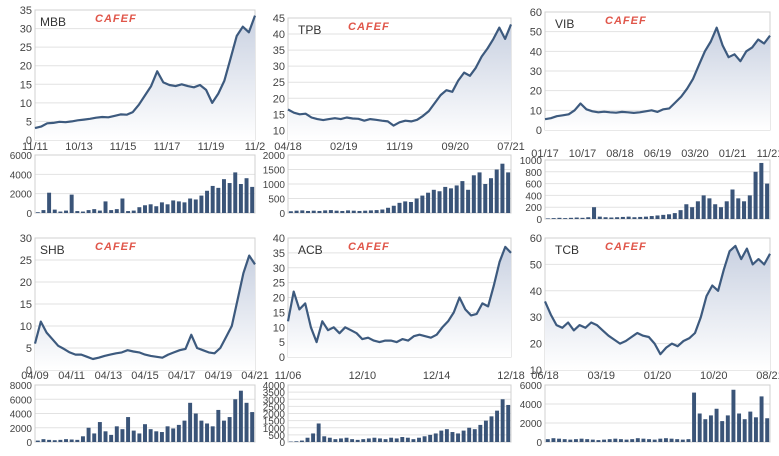  What do you see at coordinates (536, 239) in the screenshot?
I see `price-y-tick-label: 60` at bounding box center [536, 239].